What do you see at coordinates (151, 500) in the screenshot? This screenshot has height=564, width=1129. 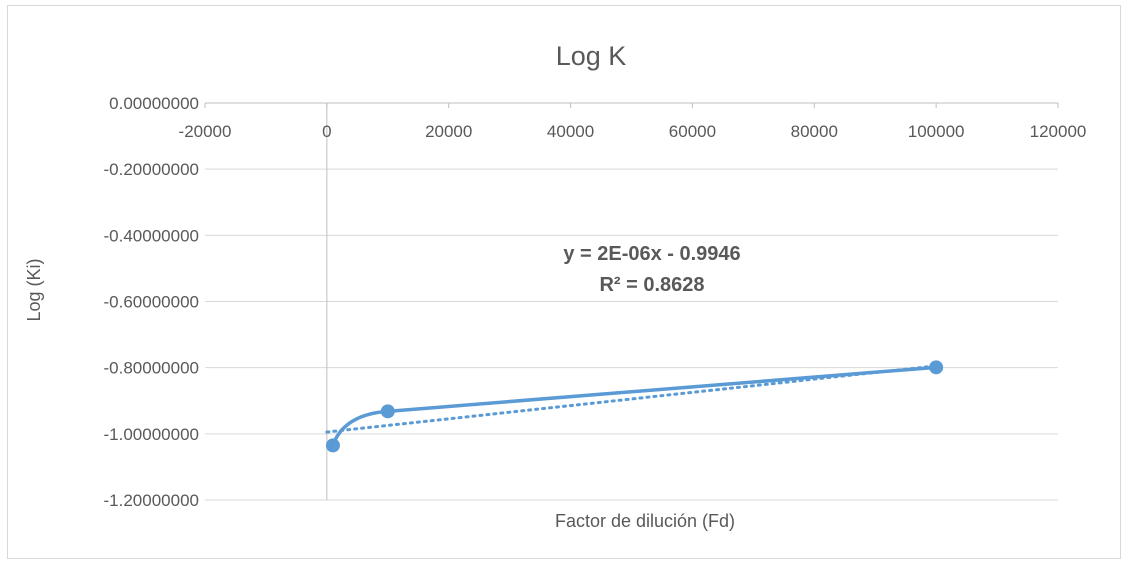 I see `y-tick-label: -1.20000000` at bounding box center [151, 500].